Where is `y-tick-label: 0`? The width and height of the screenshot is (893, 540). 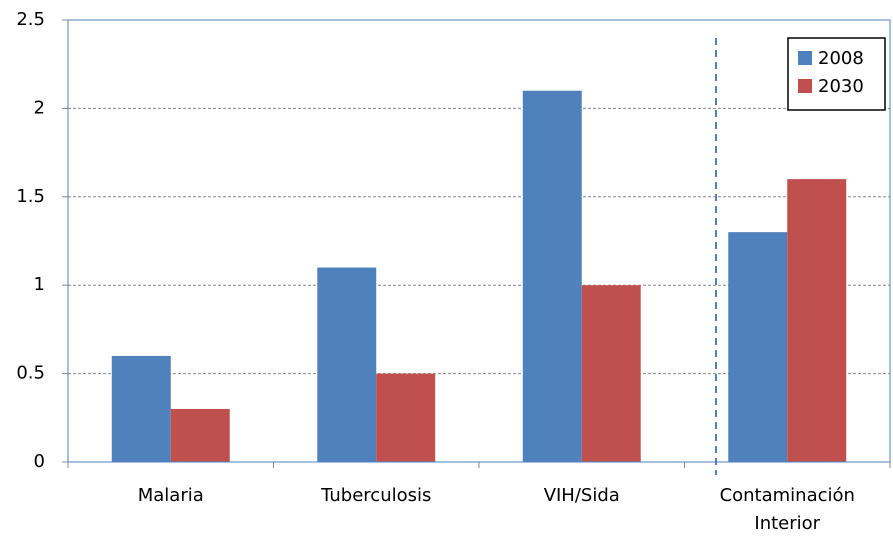 y-tick-label: 0 is located at coordinates (39, 461).